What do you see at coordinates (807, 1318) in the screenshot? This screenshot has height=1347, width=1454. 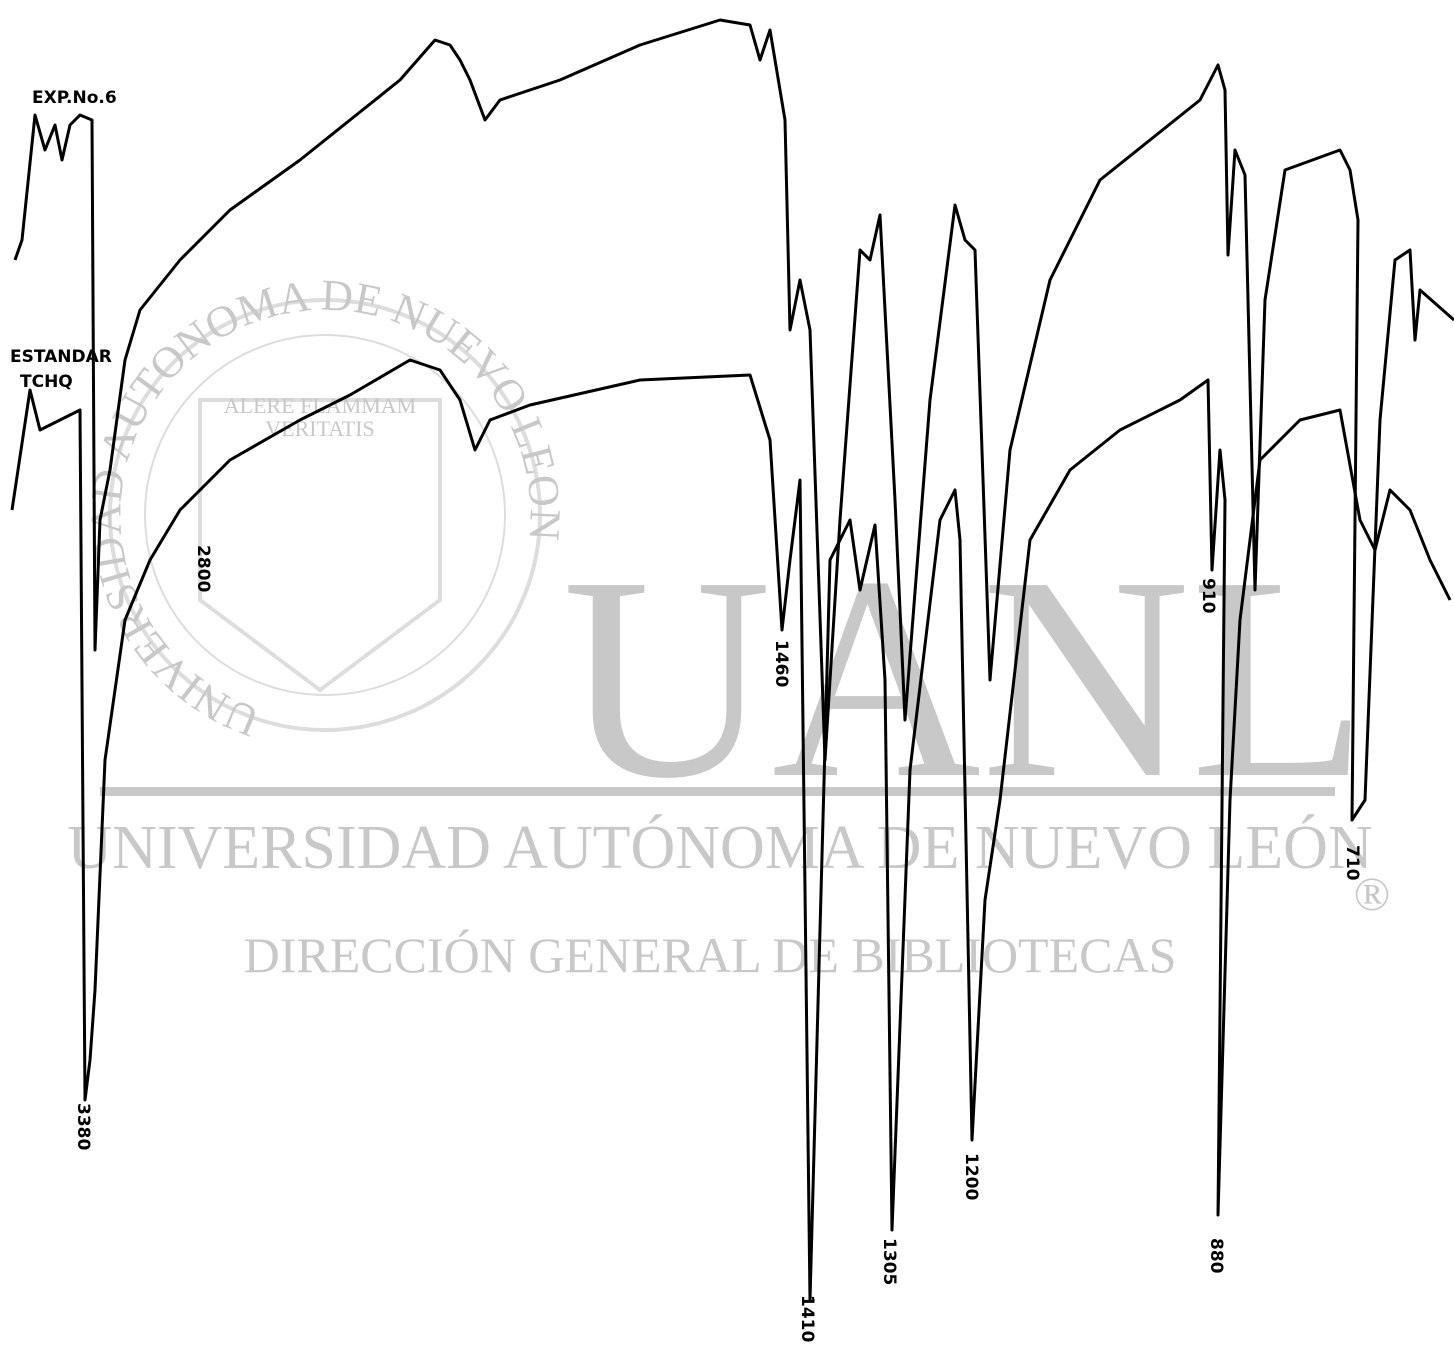 I see `peak-label: 1410` at bounding box center [807, 1318].